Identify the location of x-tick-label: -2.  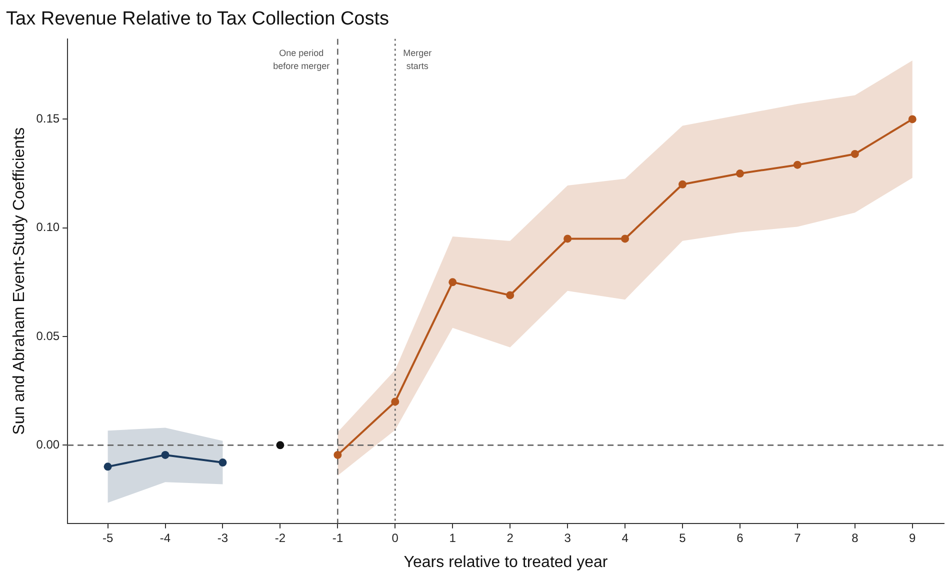
(280, 537).